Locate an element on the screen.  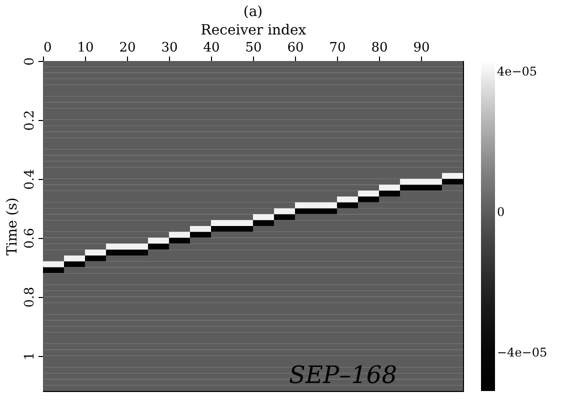
x-tick-label: 20 is located at coordinates (127, 48).